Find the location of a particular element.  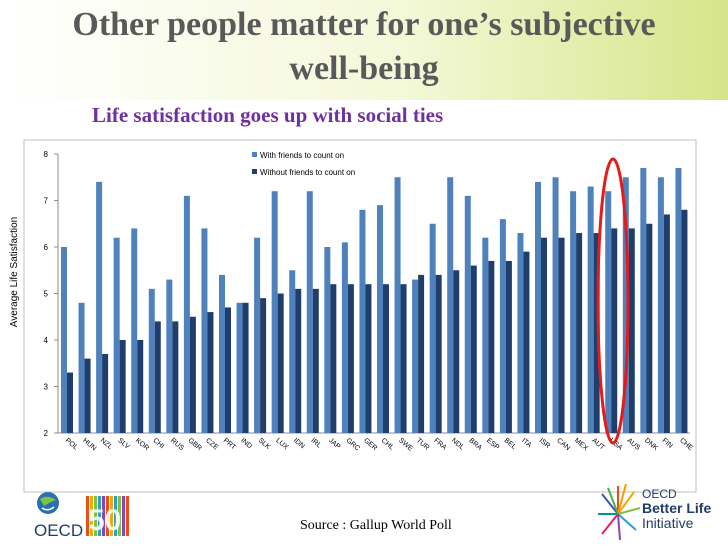

bli-line1: OECD is located at coordinates (659, 494).